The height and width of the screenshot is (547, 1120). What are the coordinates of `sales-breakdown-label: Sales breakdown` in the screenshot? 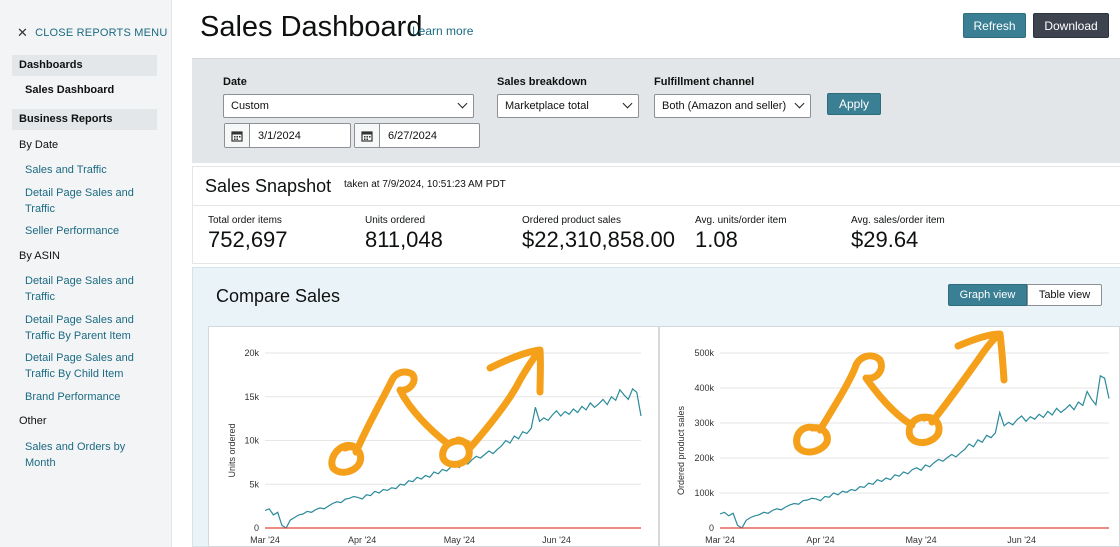 It's located at (542, 82).